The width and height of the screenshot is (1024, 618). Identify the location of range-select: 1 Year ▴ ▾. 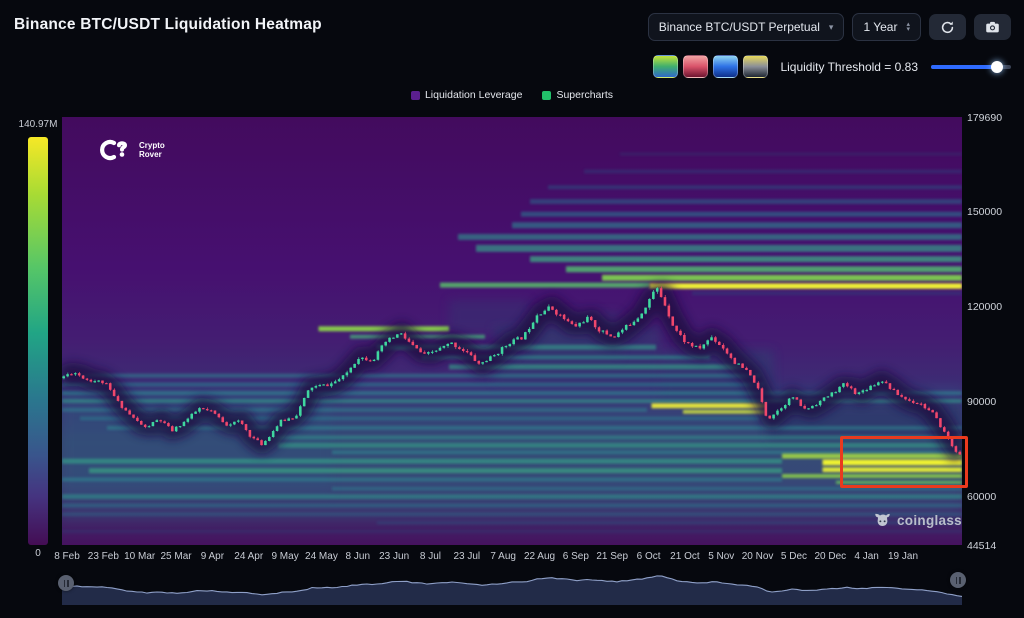
(886, 27).